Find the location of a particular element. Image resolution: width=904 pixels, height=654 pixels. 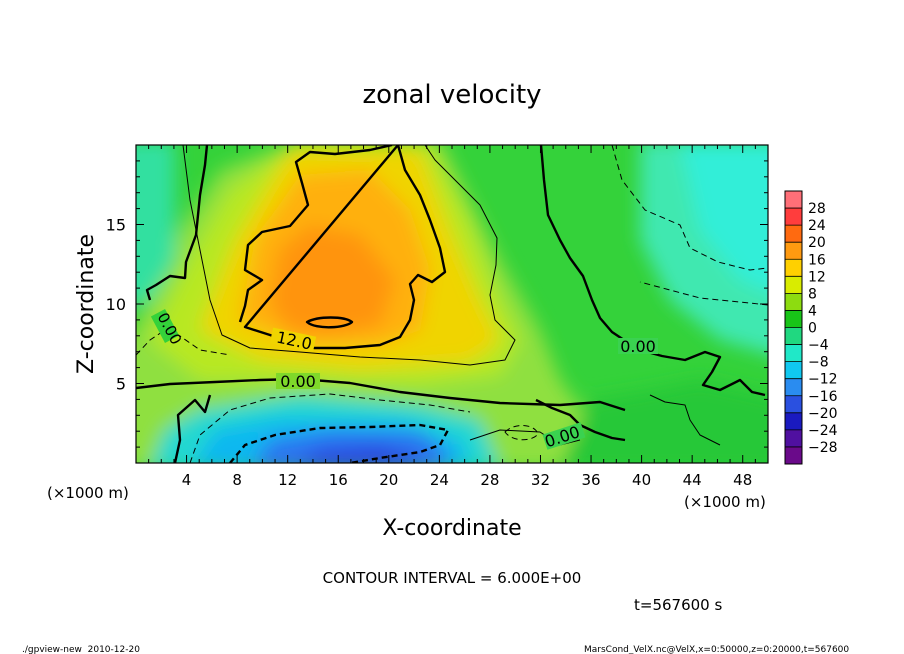

x-tick-label: 24 is located at coordinates (439, 480).